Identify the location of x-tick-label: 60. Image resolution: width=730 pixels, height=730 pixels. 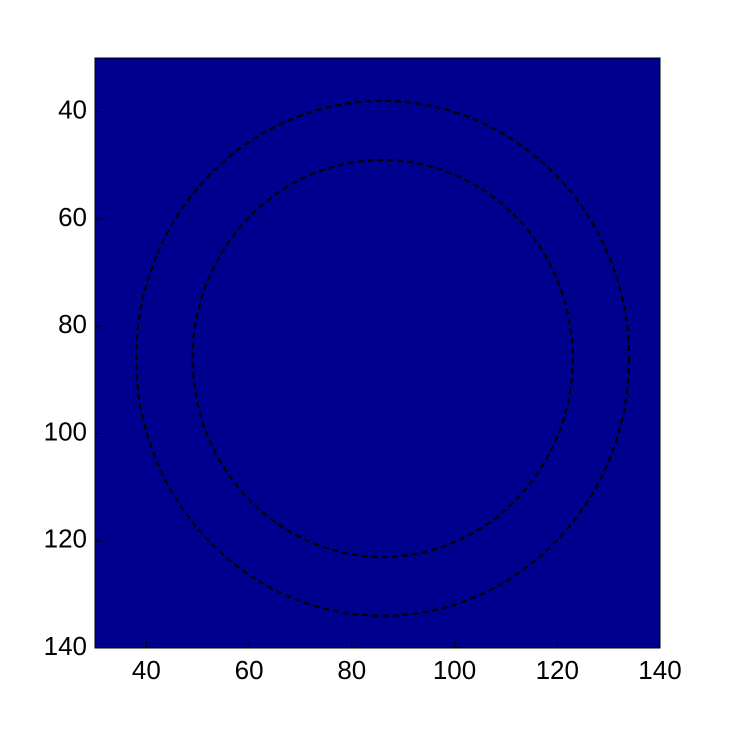
(249, 670).